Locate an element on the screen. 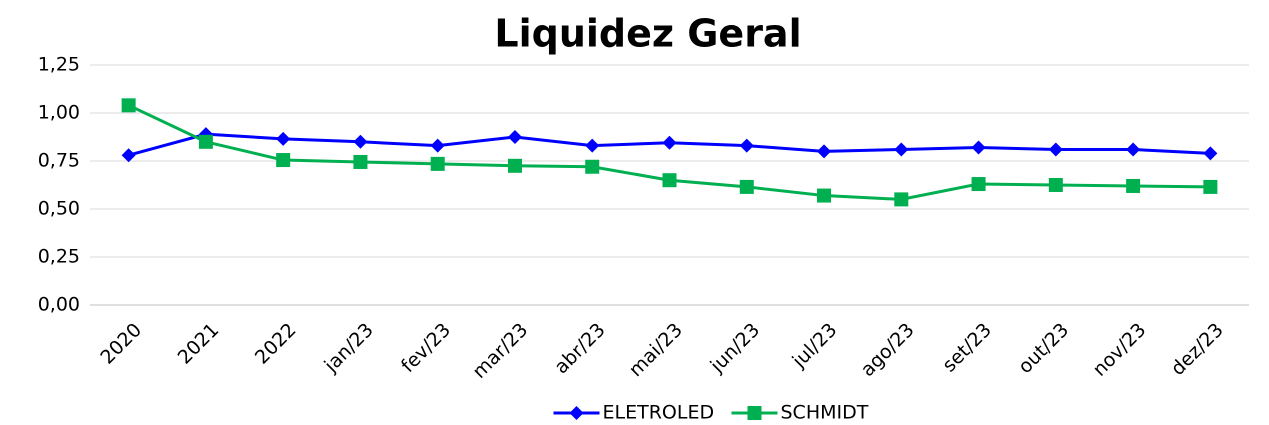 The height and width of the screenshot is (425, 1269). x-tick-label: 2020 is located at coordinates (121, 344).